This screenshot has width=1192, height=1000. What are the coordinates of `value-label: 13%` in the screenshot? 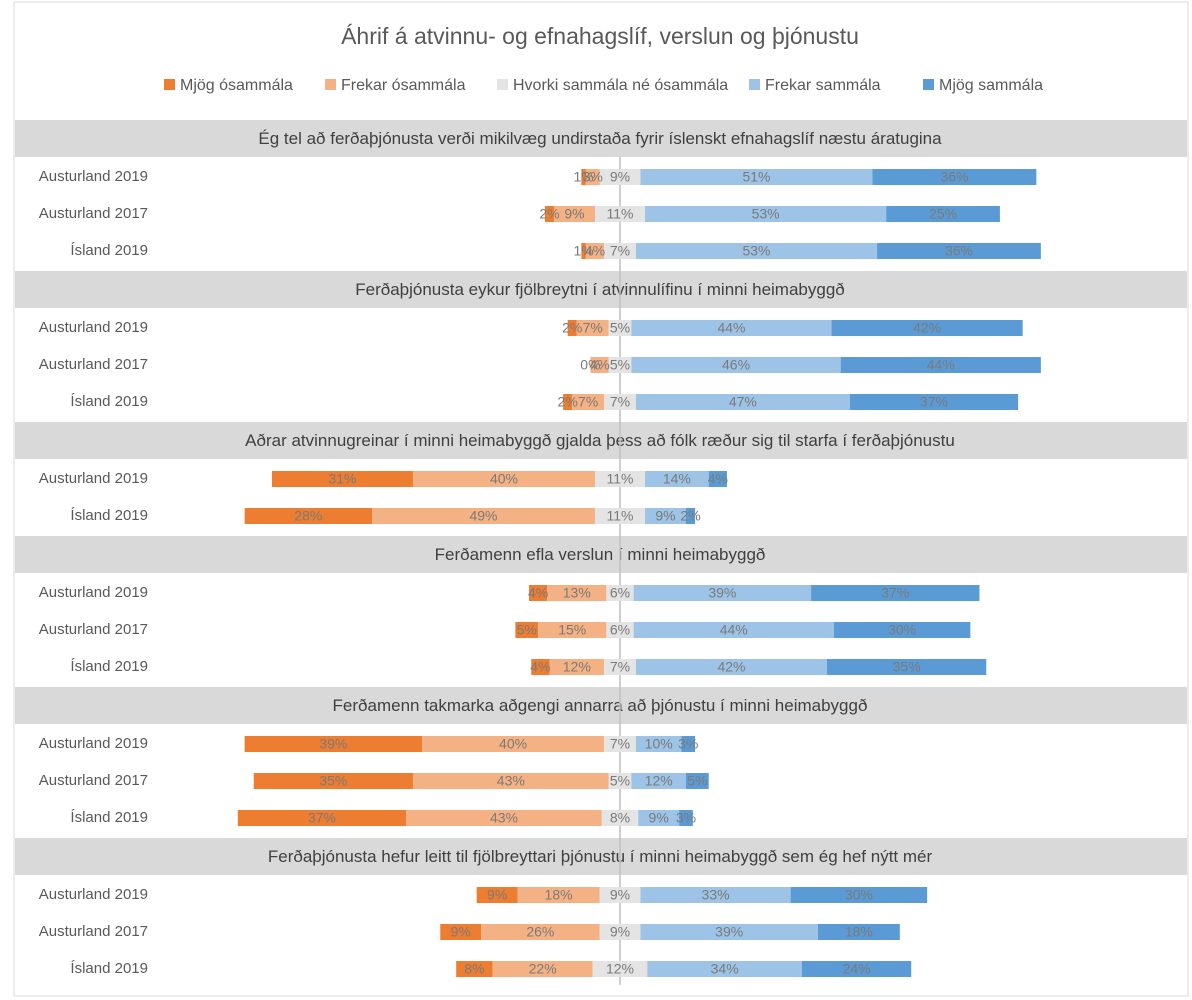 It's located at (577, 593).